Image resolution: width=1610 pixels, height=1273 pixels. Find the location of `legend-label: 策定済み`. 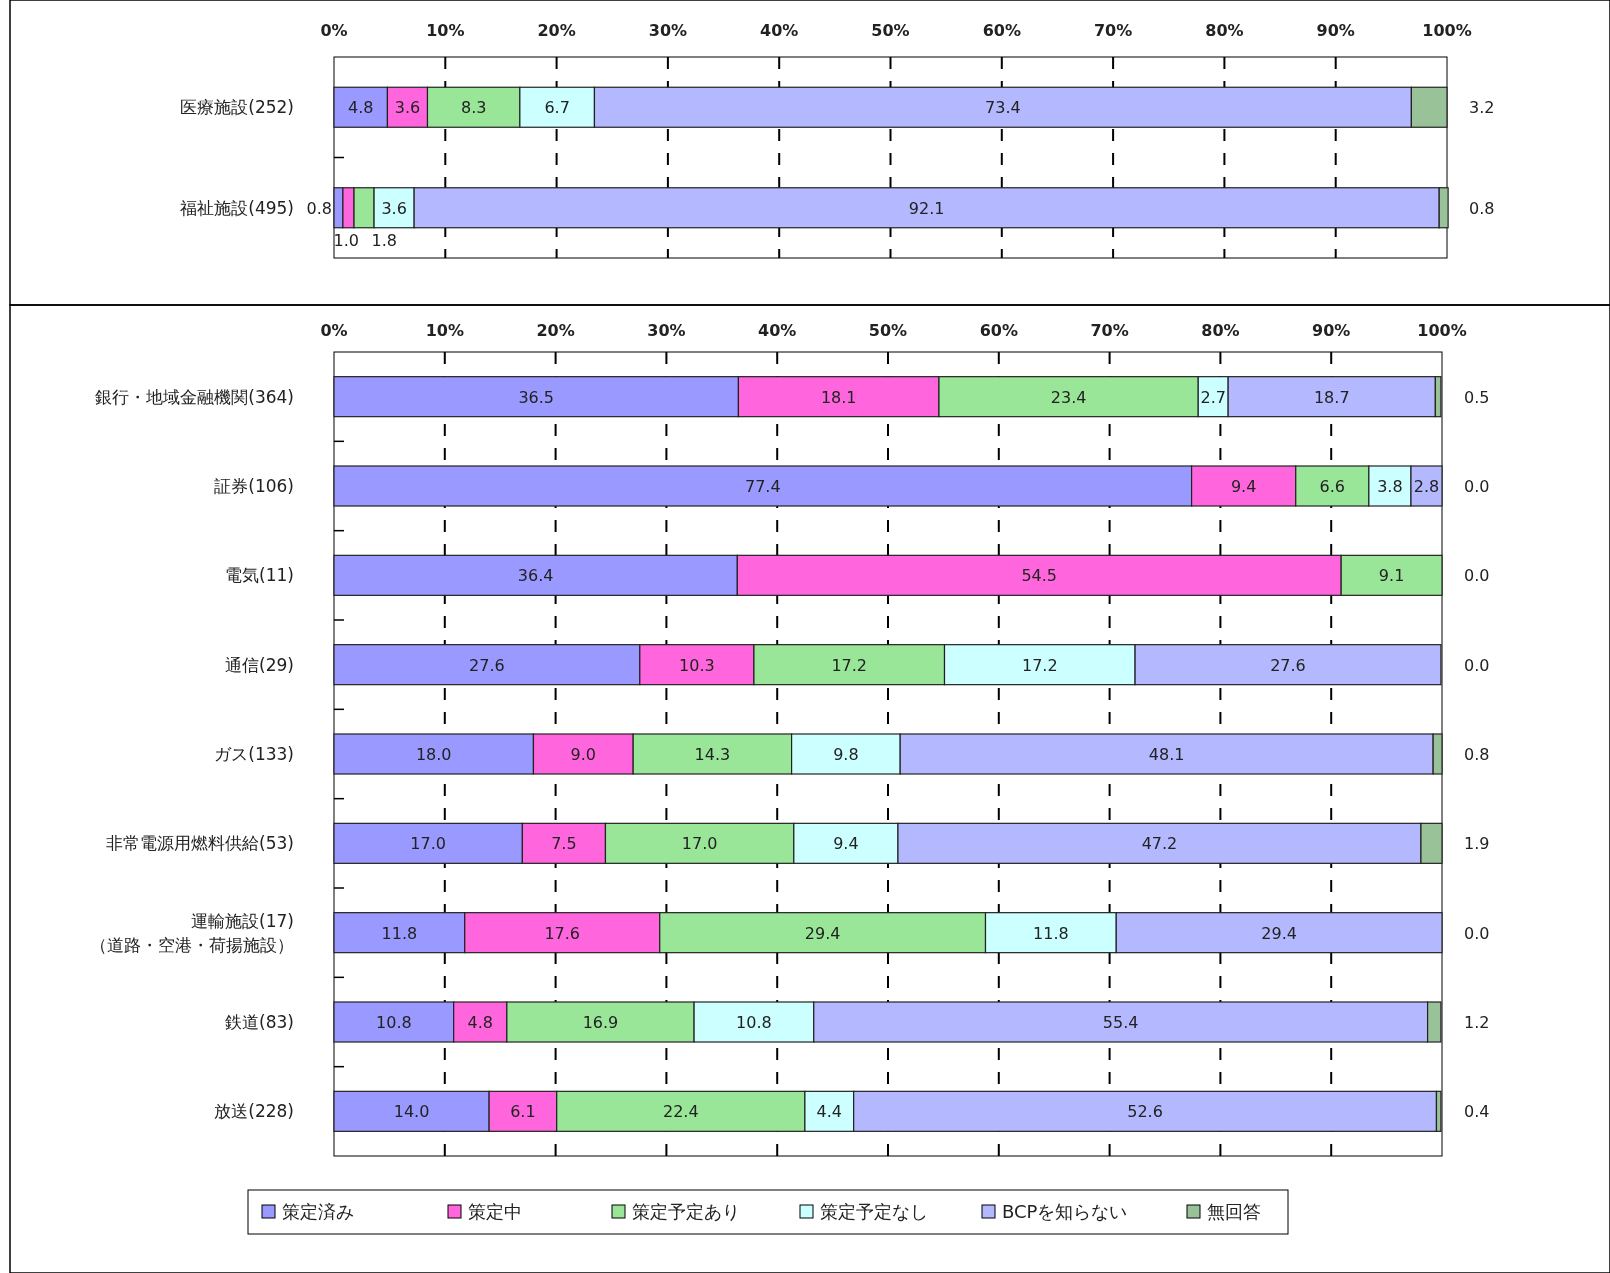

legend-label: 策定済み is located at coordinates (318, 1211).